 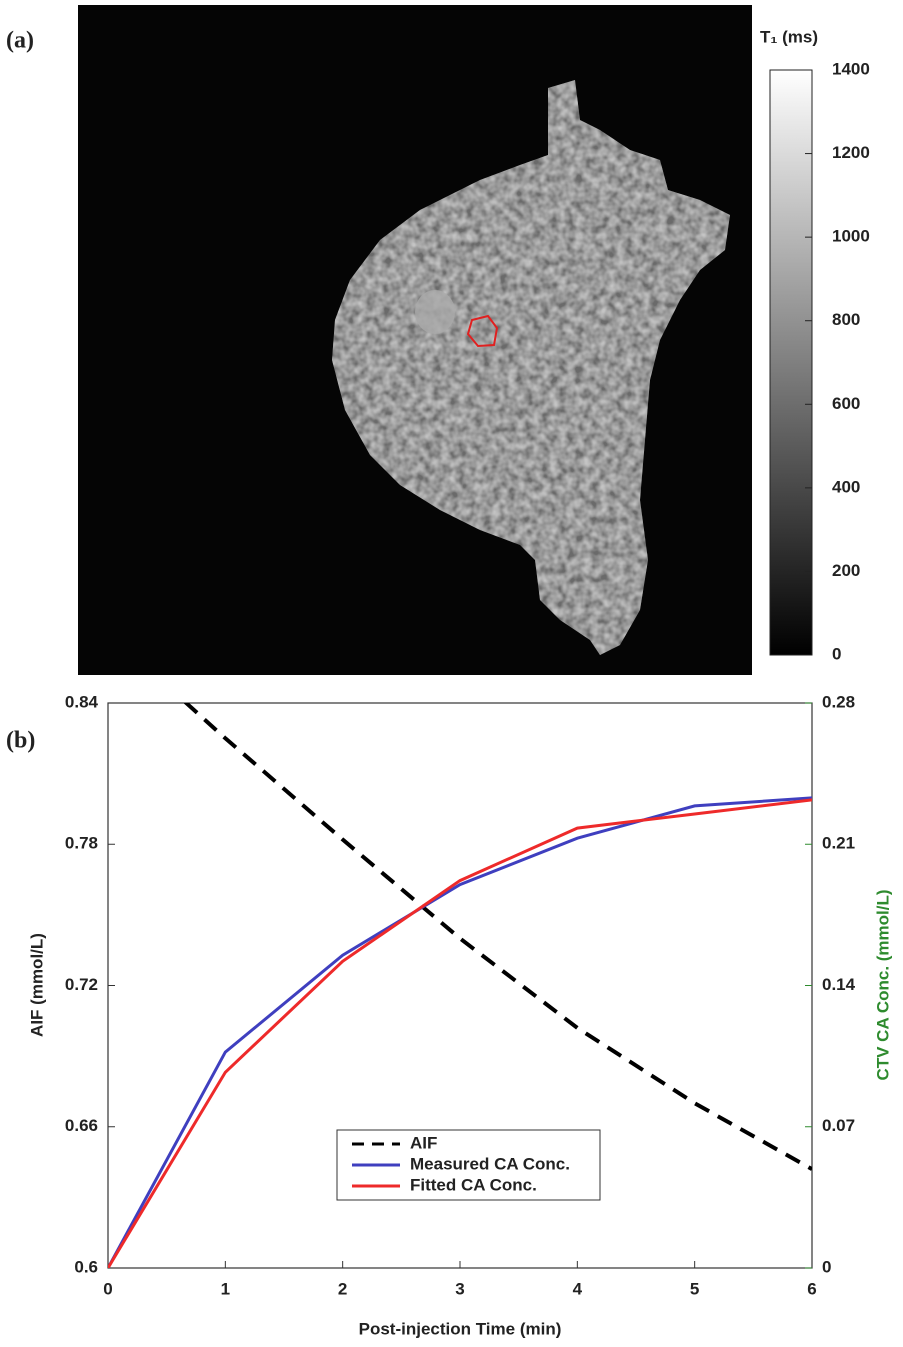 What do you see at coordinates (342, 1288) in the screenshot?
I see `x-tick-label: 2` at bounding box center [342, 1288].